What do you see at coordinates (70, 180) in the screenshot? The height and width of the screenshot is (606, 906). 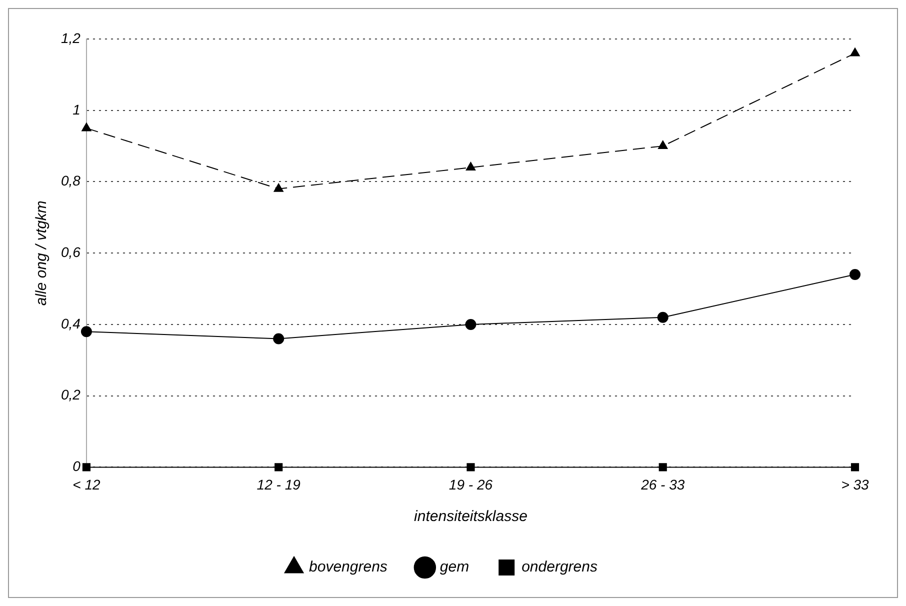 I see `y-tick-label: 0,8` at bounding box center [70, 180].